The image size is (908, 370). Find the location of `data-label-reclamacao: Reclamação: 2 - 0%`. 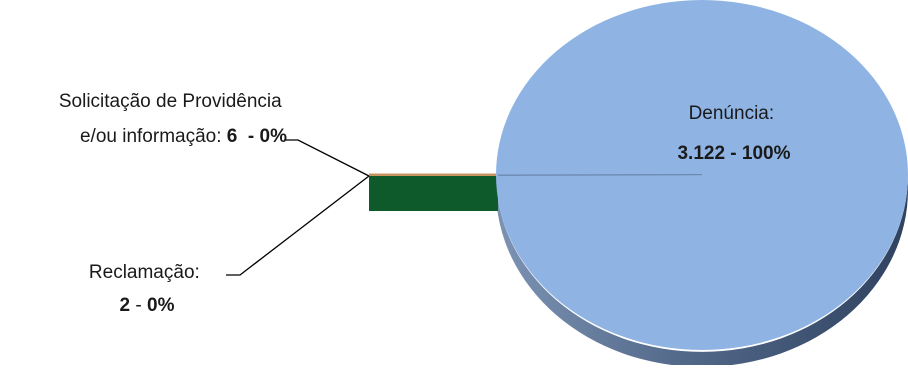

data-label-reclamacao: Reclamação: 2 - 0% is located at coordinates (147, 289).